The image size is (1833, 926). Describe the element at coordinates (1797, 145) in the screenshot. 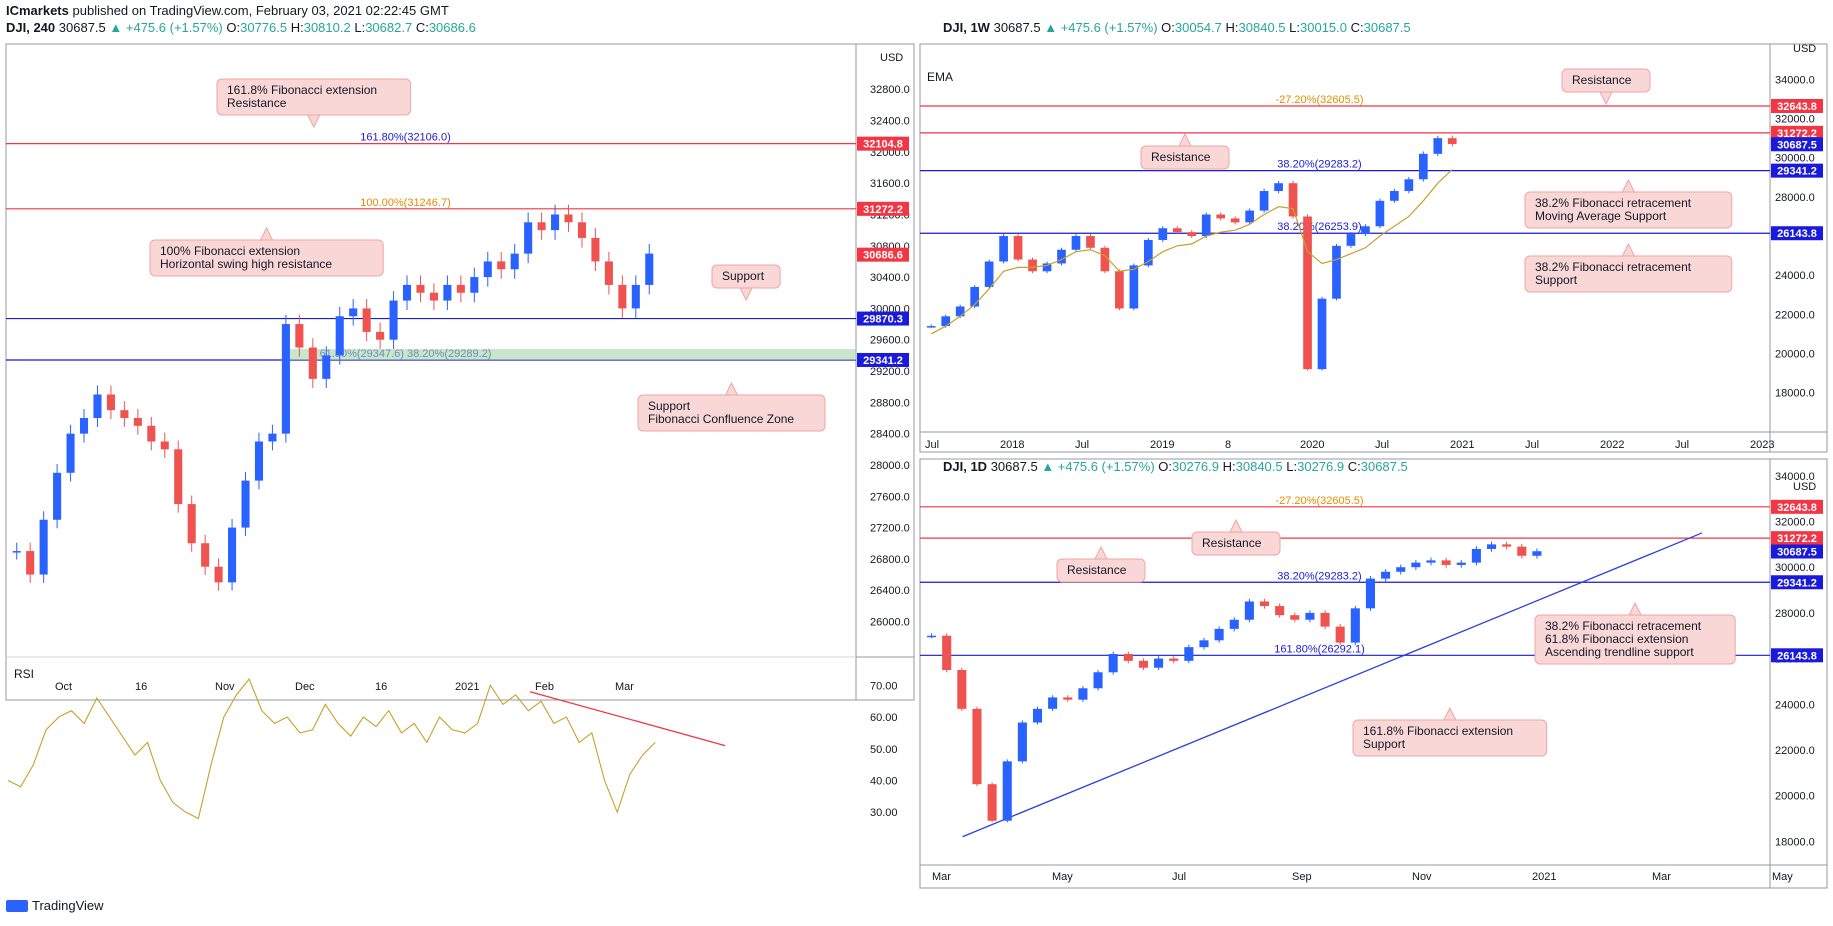

I see `w1-price-tag-label: 30687.5` at that location.